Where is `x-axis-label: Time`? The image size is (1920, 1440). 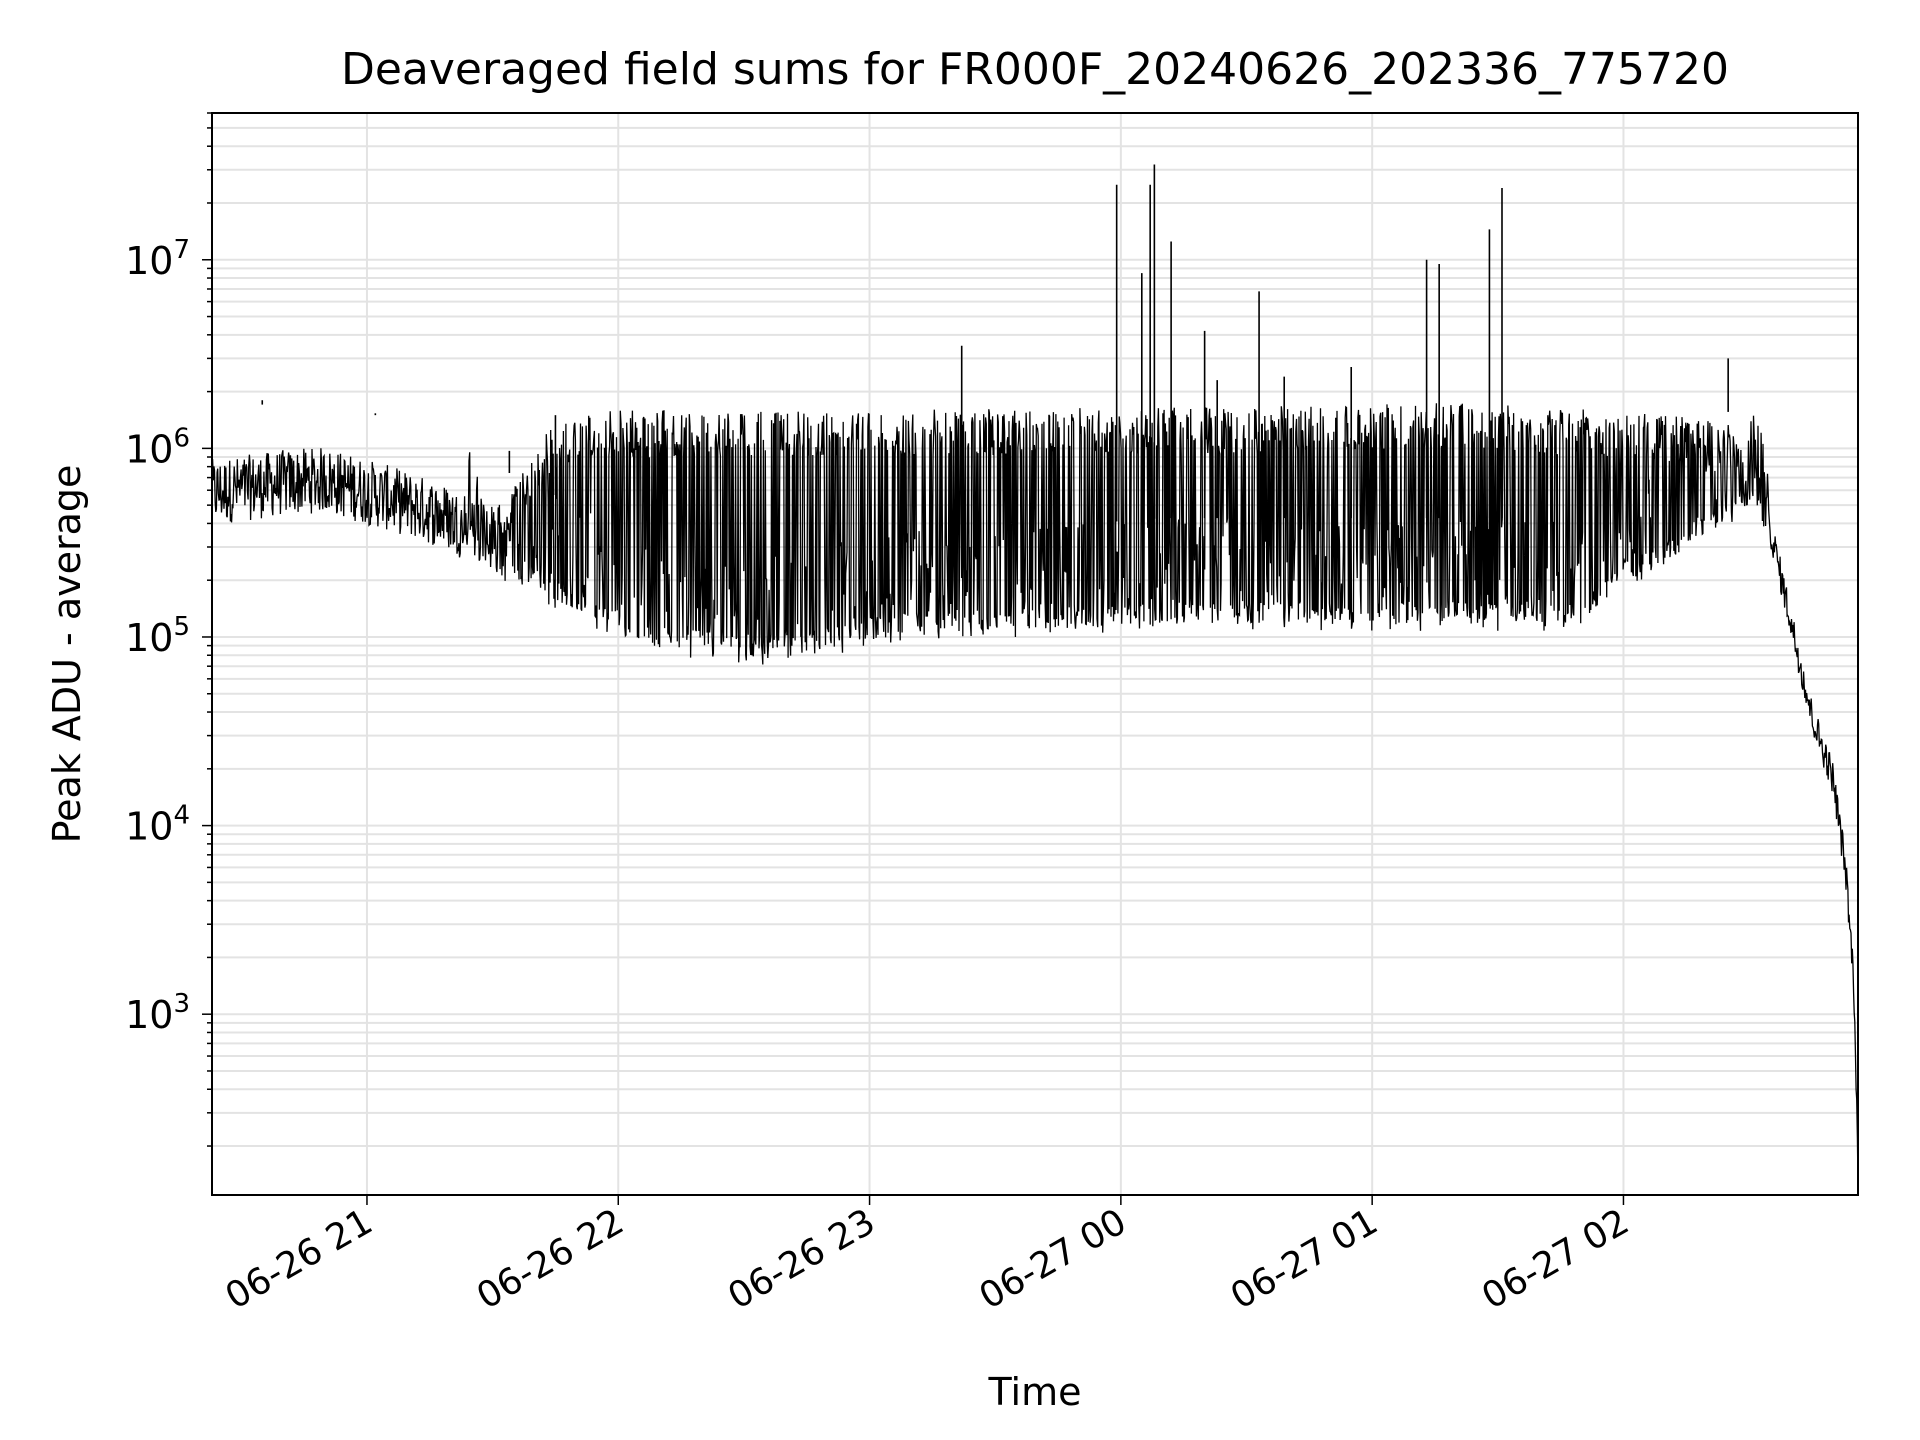
x-axis-label: Time is located at coordinates (1035, 1392).